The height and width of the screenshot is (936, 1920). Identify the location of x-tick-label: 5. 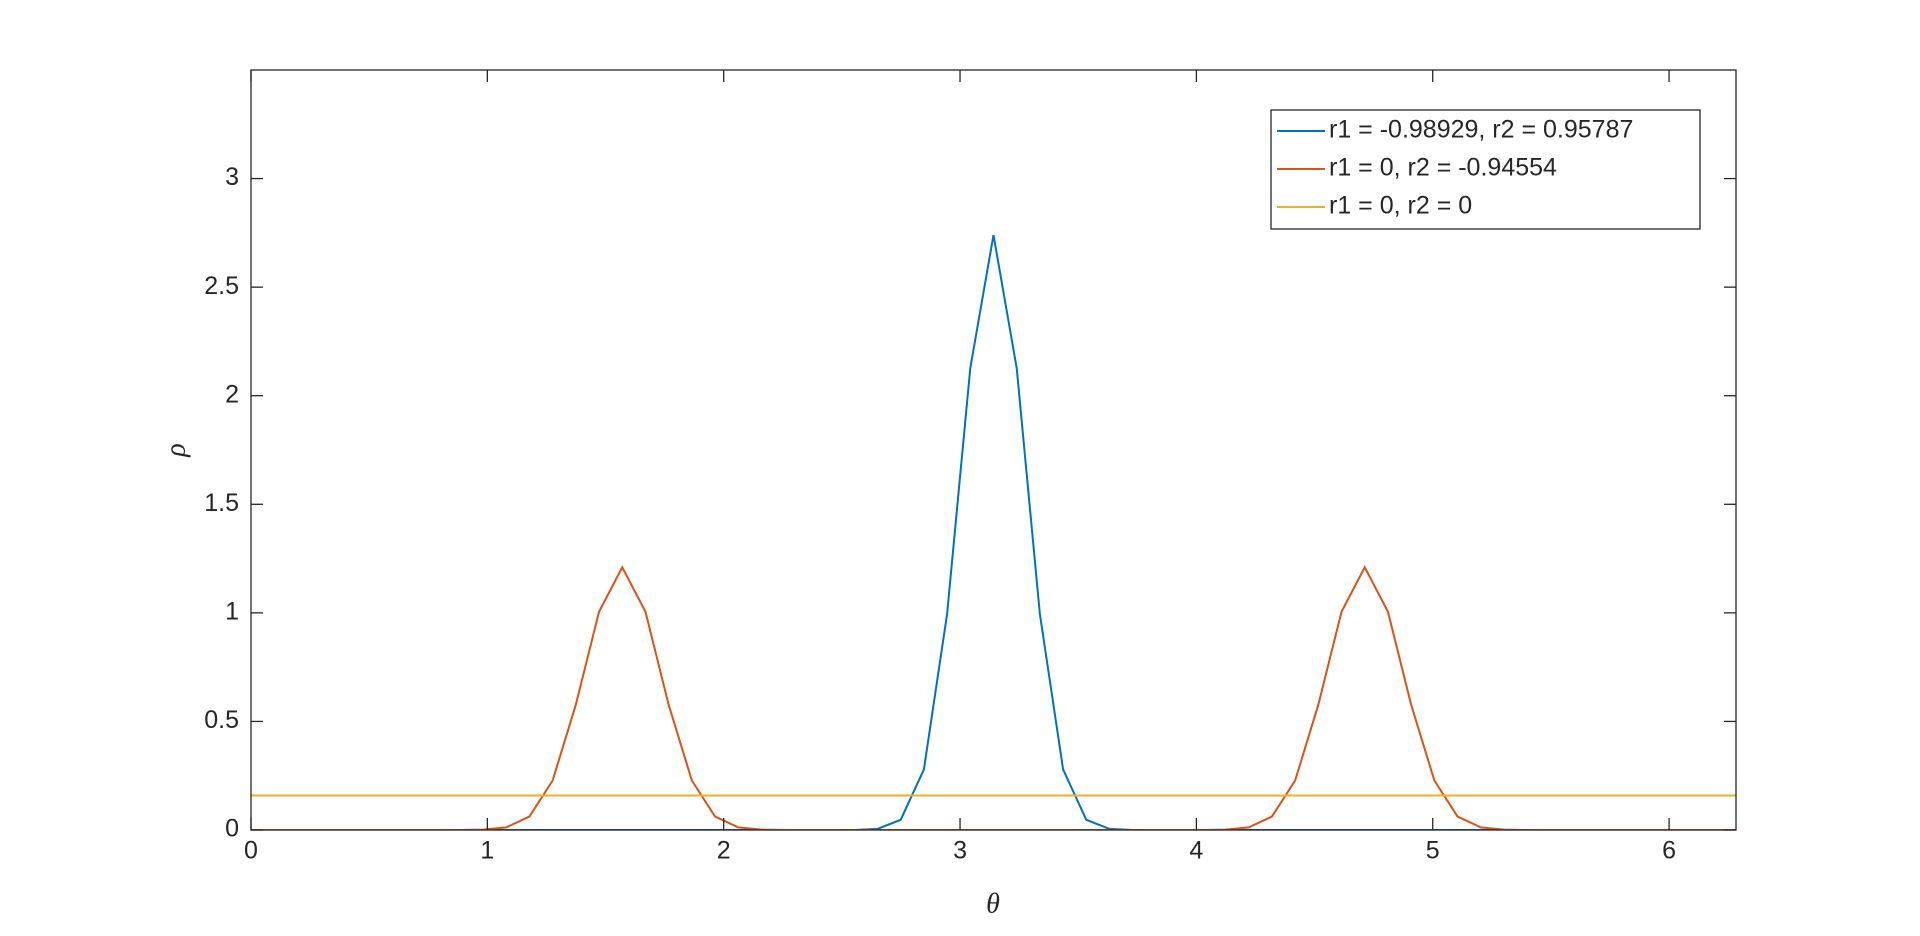
(1433, 851).